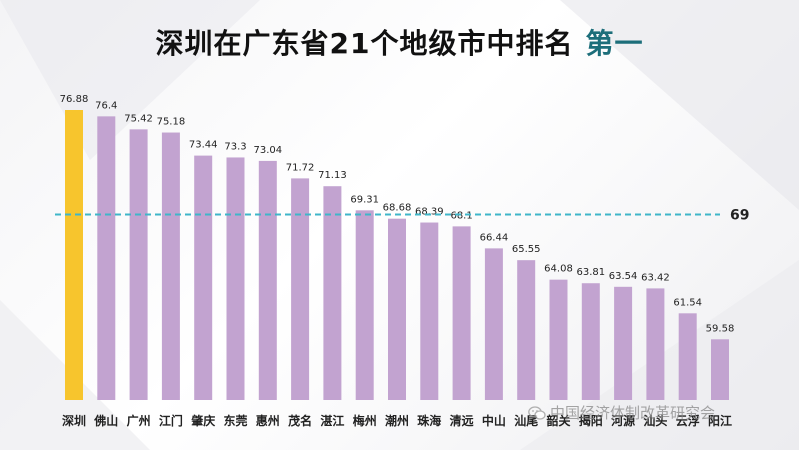 The width and height of the screenshot is (799, 450). Describe the element at coordinates (397, 208) in the screenshot. I see `data-label: 68.68` at that location.